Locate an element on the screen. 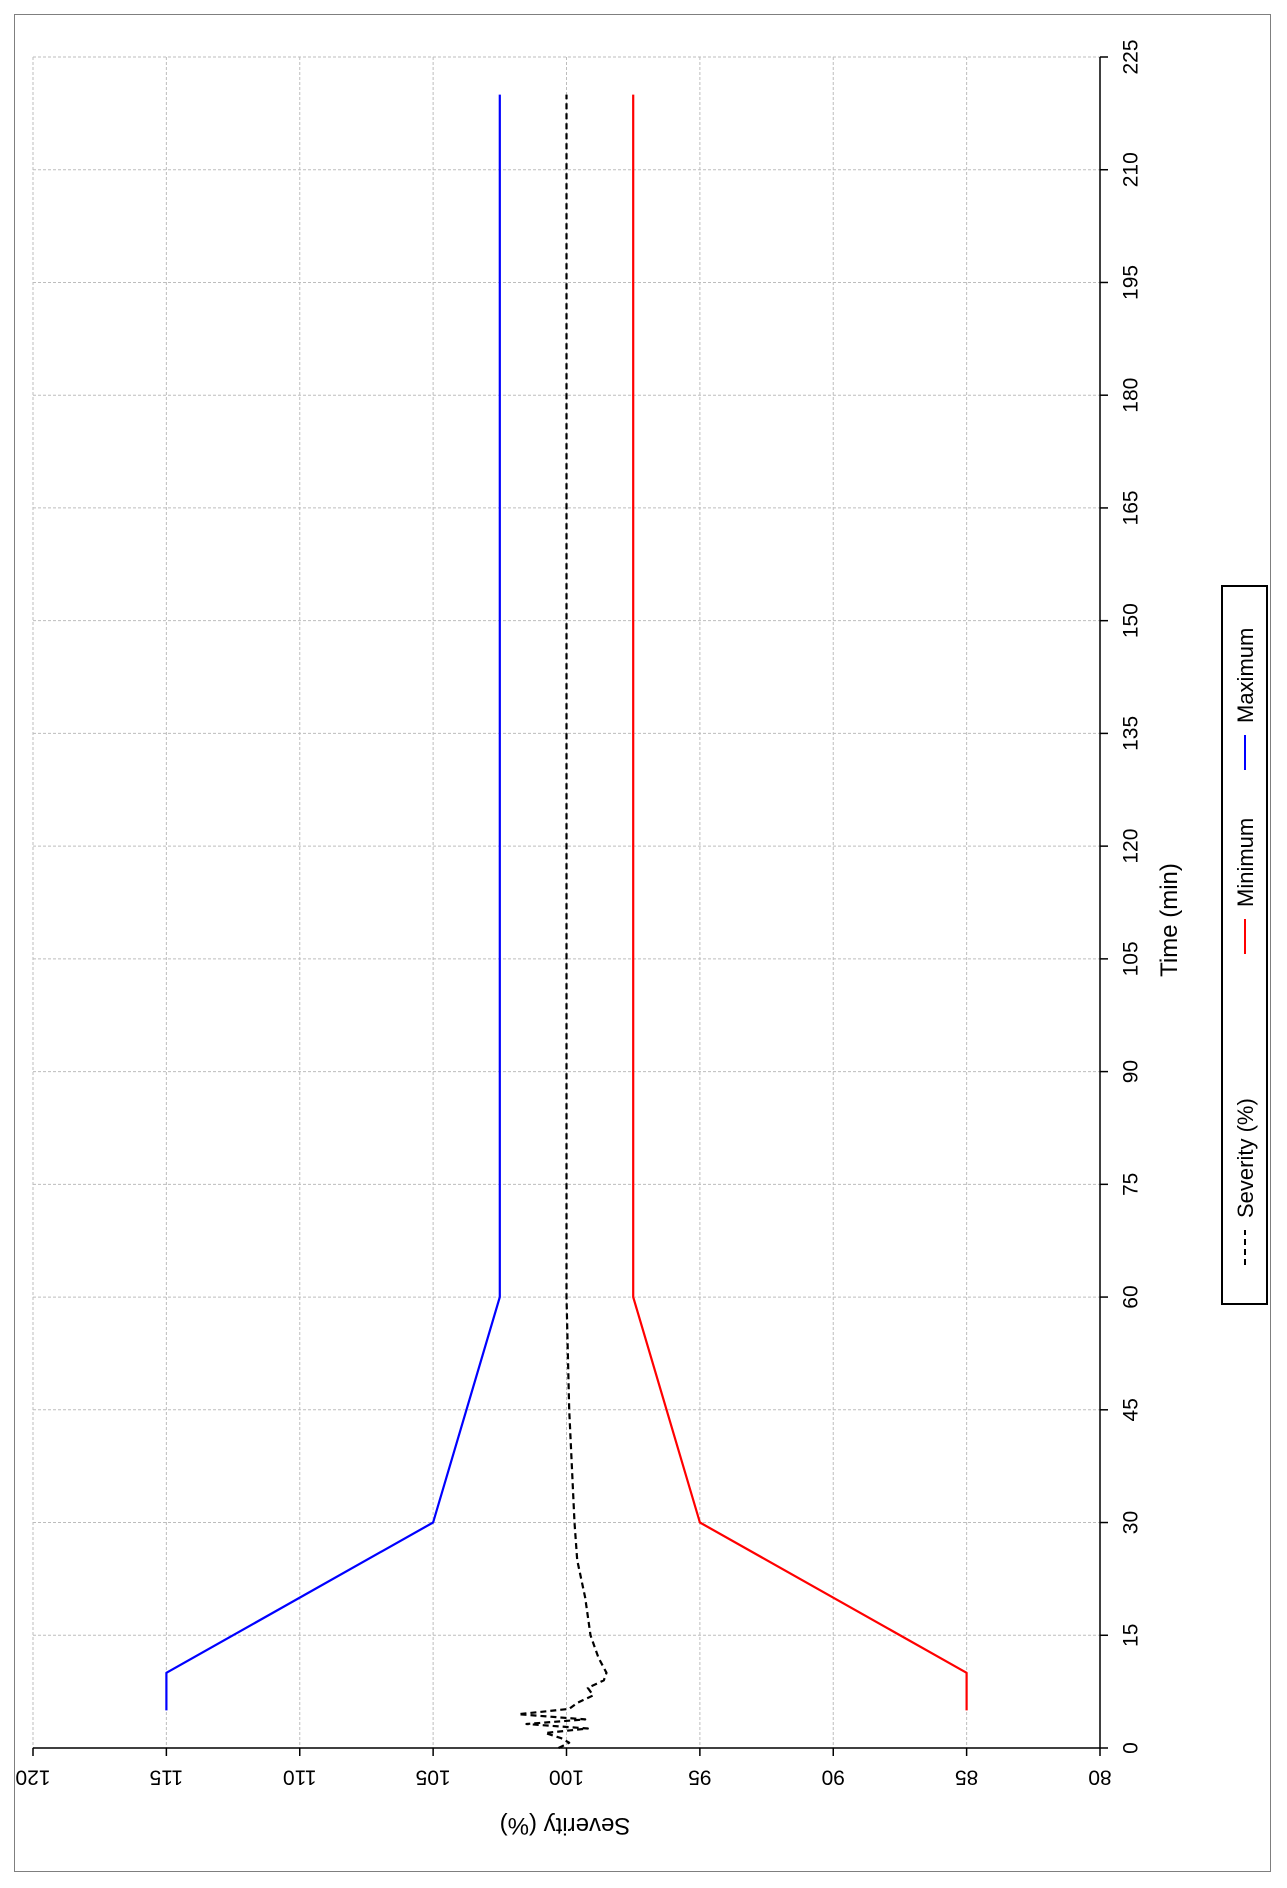  series-line-severity is located at coordinates (562, 921).